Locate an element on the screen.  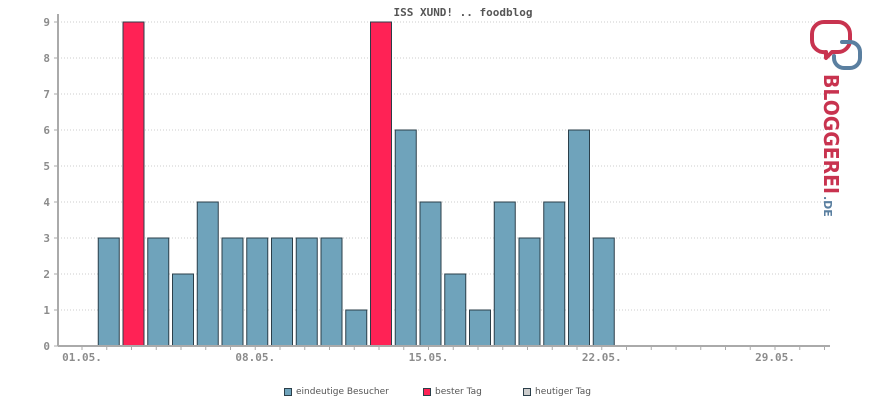
bloggerei-speech-bubbles-icon is located at coordinates (835, 45).